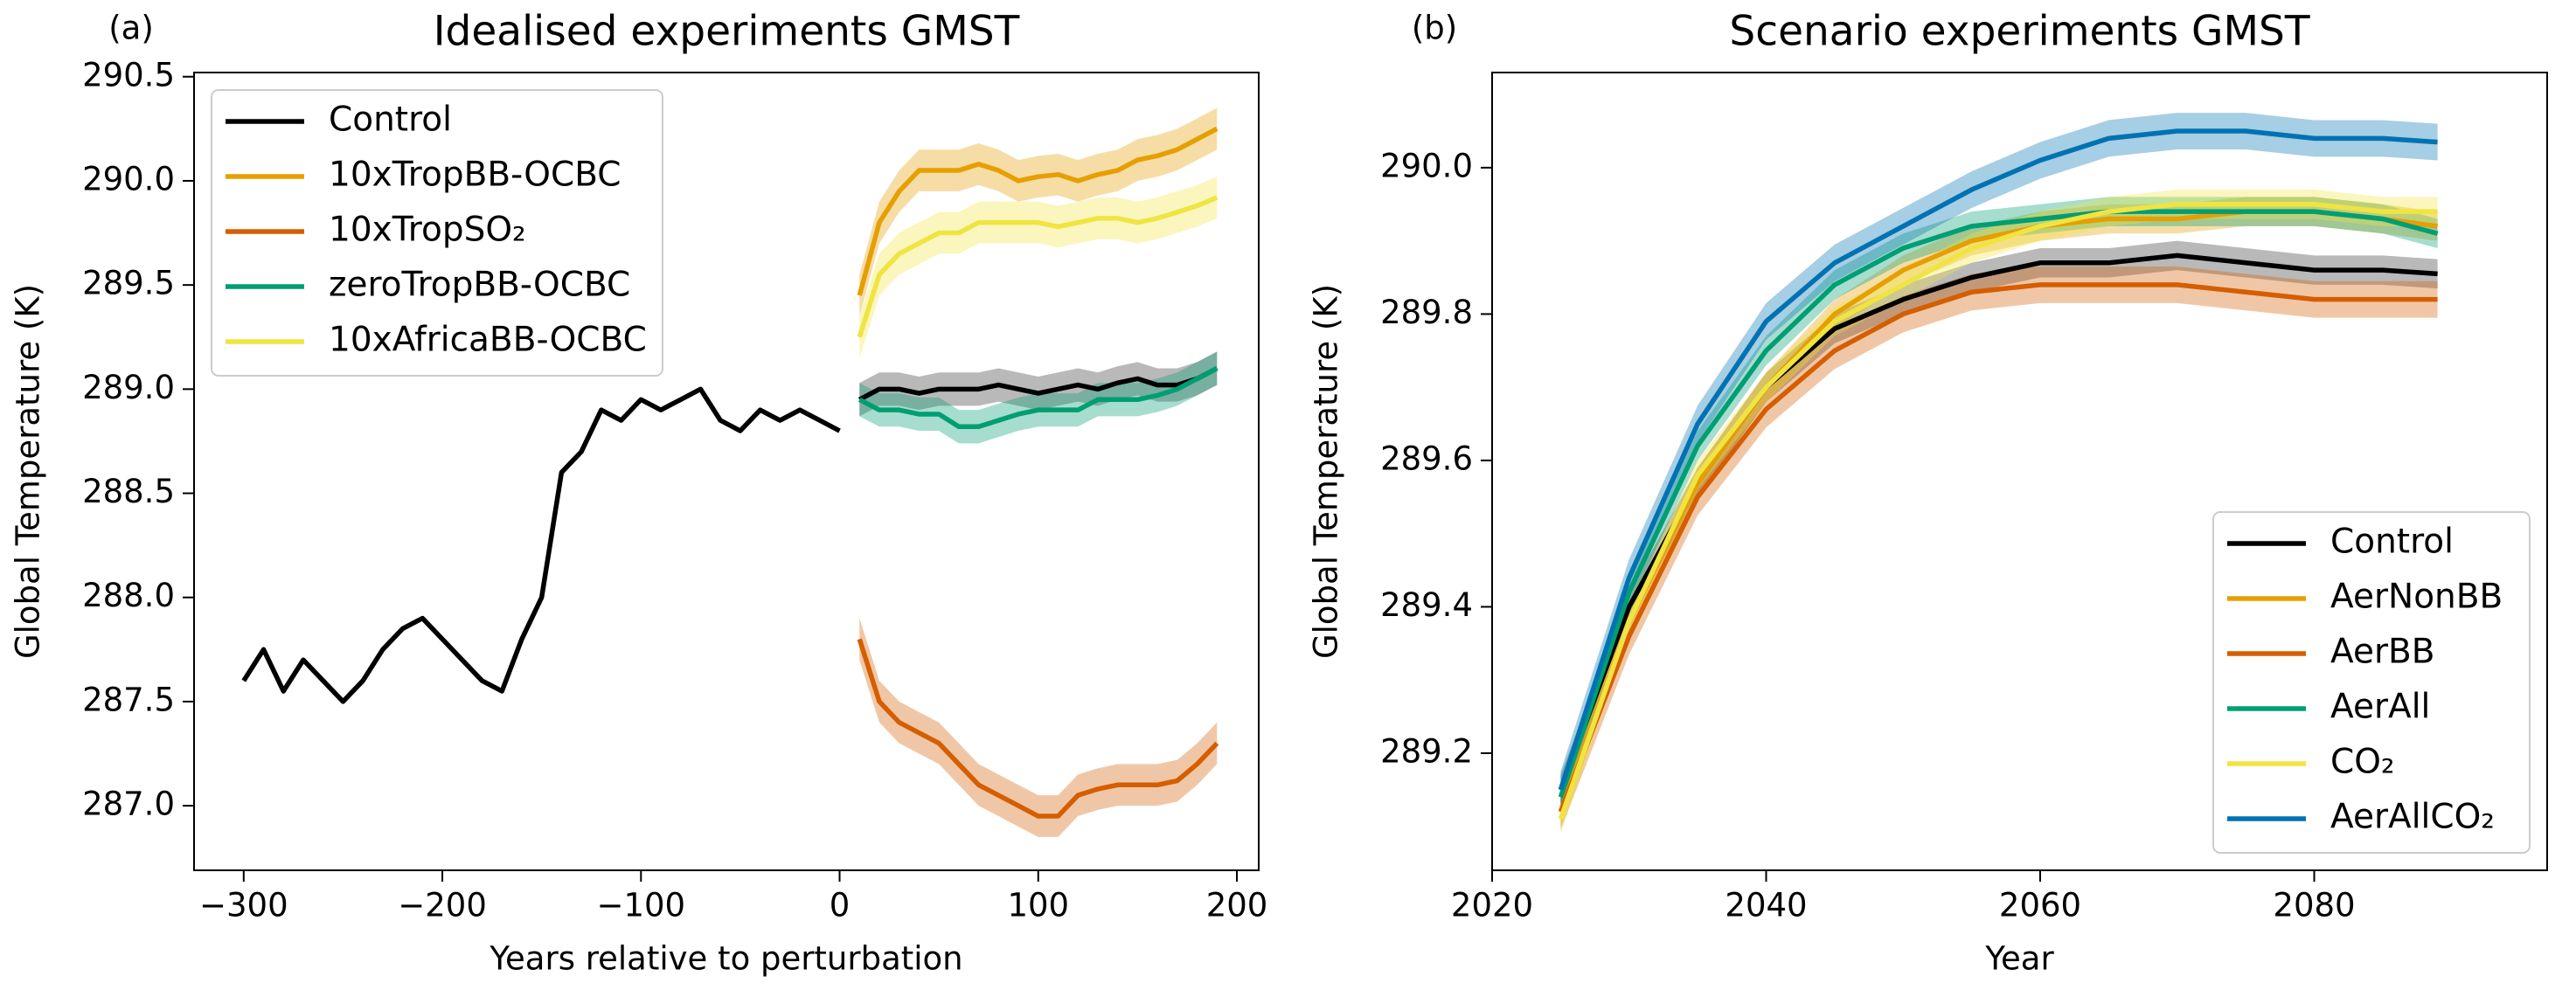  What do you see at coordinates (427, 230) in the screenshot?
I see `legend-label: 10xTropSO₂` at bounding box center [427, 230].